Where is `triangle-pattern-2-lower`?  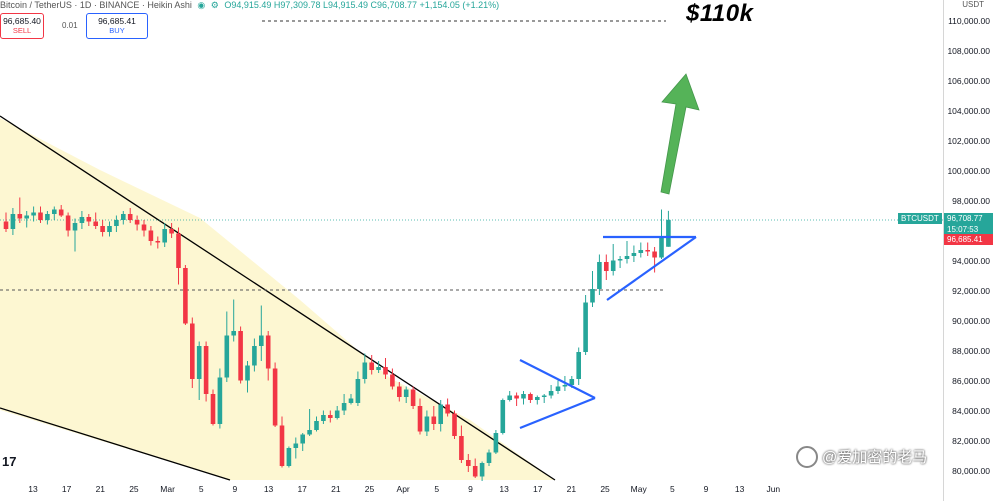
triangle-pattern-2-lower is located at coordinates (651, 268).